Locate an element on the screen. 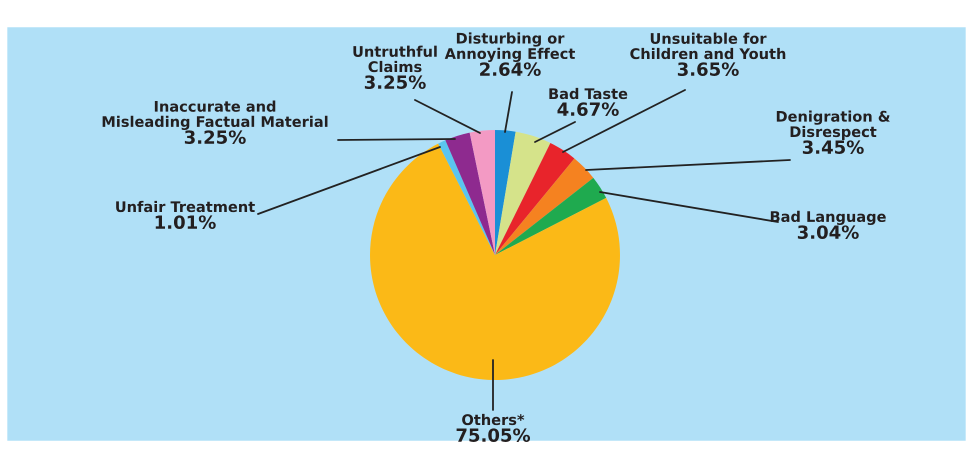 Image resolution: width=973 pixels, height=459 pixels. data-label: 3.45% is located at coordinates (833, 147).